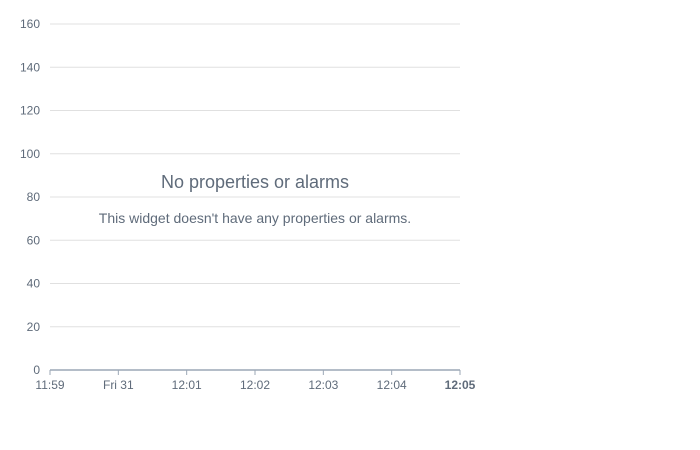  I want to click on empty-state-title: No properties or alarms, so click(255, 182).